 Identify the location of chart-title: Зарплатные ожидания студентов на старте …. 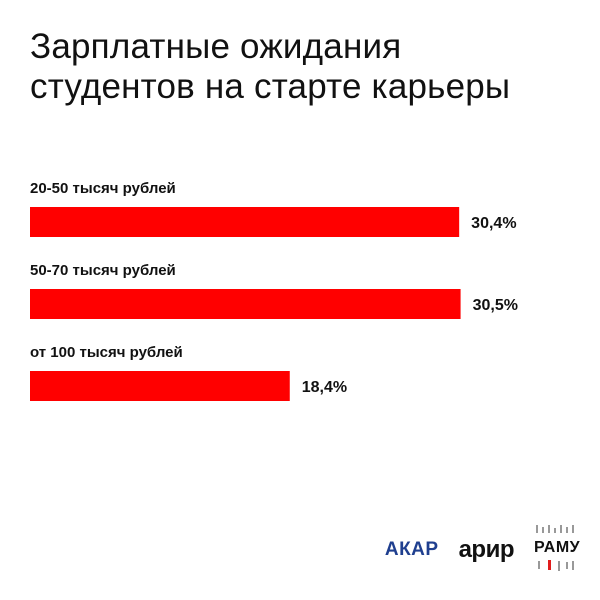
(270, 66).